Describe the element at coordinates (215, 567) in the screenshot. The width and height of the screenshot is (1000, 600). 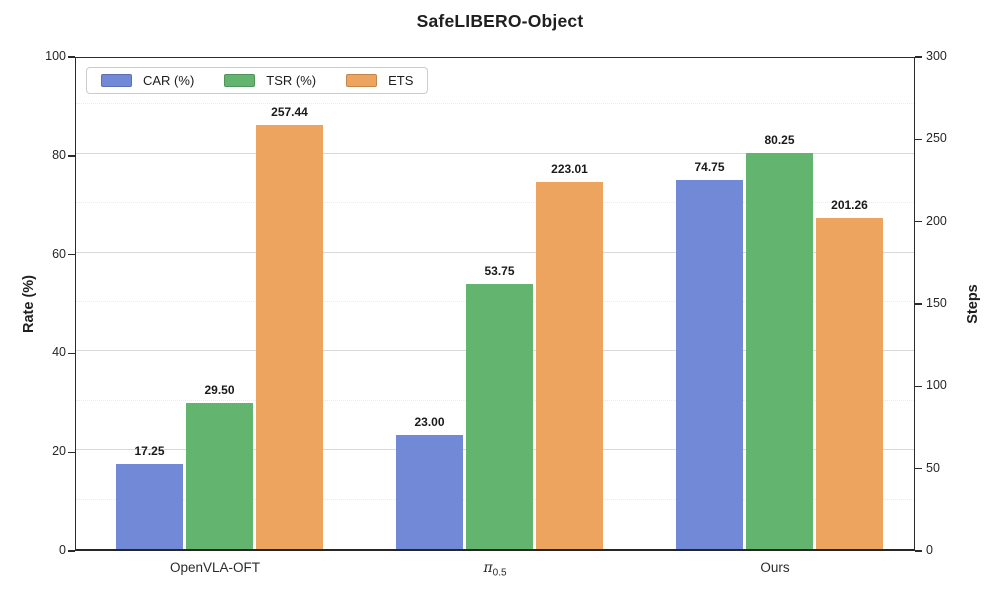
I see `xtick-label: OpenVLA-OFT` at that location.